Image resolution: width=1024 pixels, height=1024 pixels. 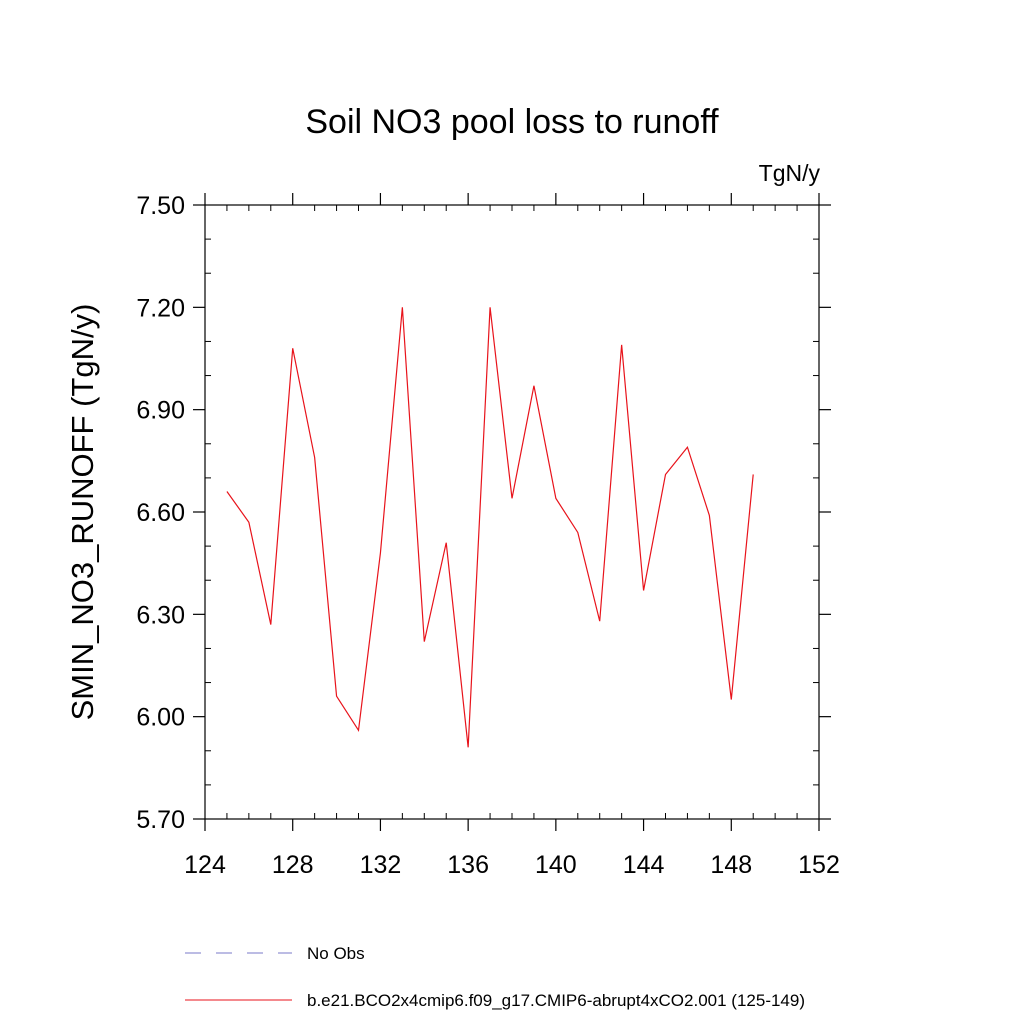 I want to click on y-tick-label: 6.00, so click(x=160, y=718).